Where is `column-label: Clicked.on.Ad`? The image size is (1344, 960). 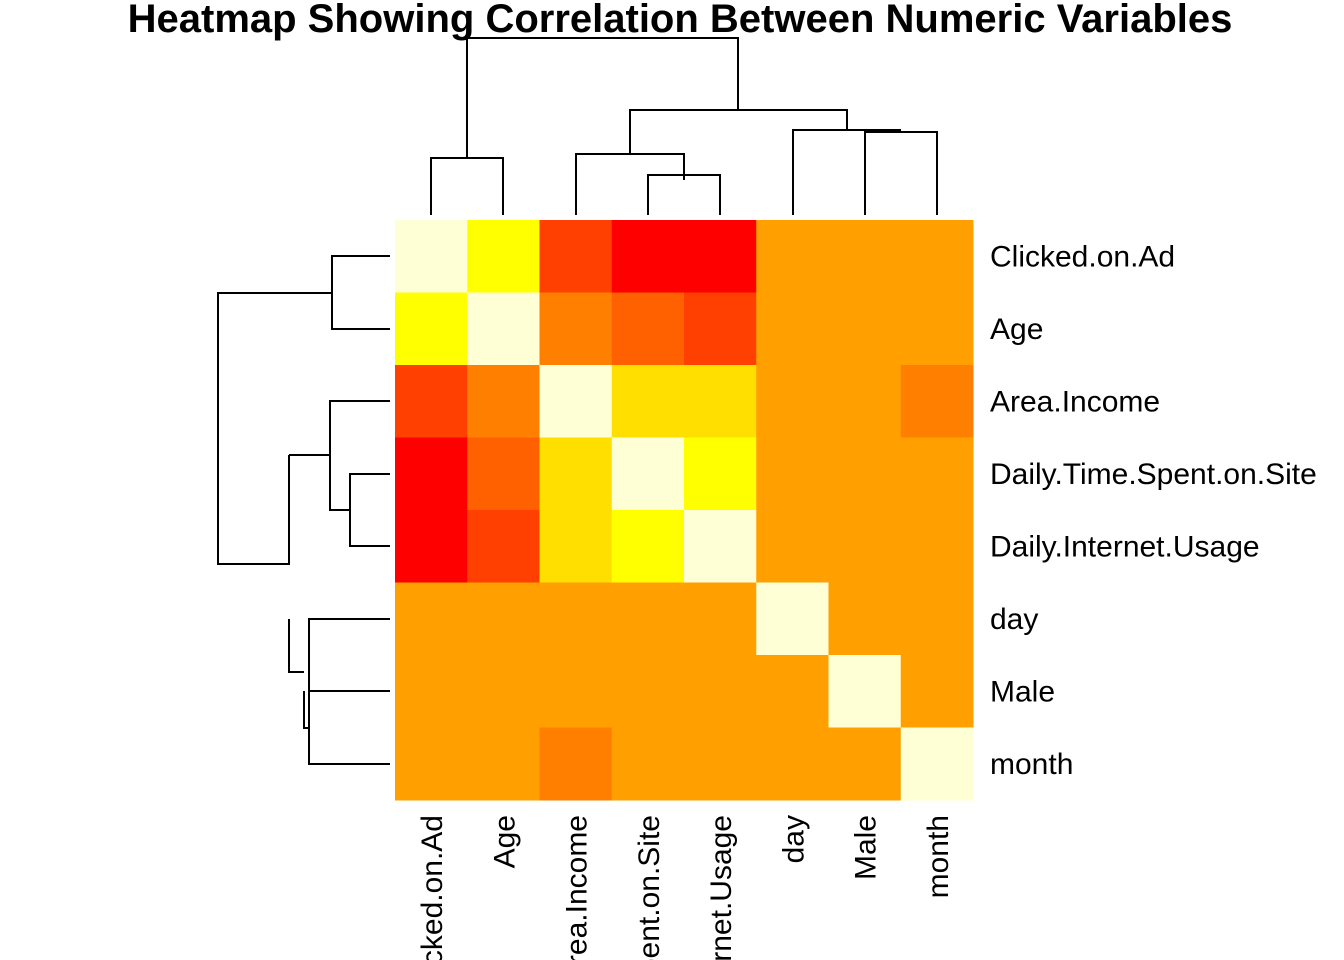 column-label: Clicked.on.Ad is located at coordinates (432, 887).